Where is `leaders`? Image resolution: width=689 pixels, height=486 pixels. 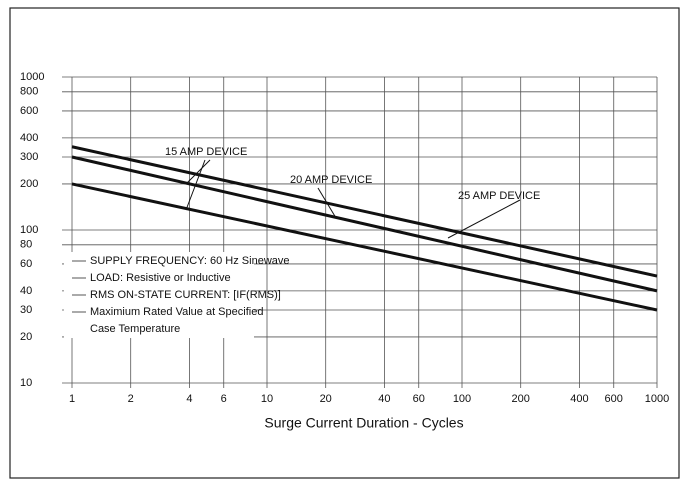
leaders is located at coordinates (353, 199).